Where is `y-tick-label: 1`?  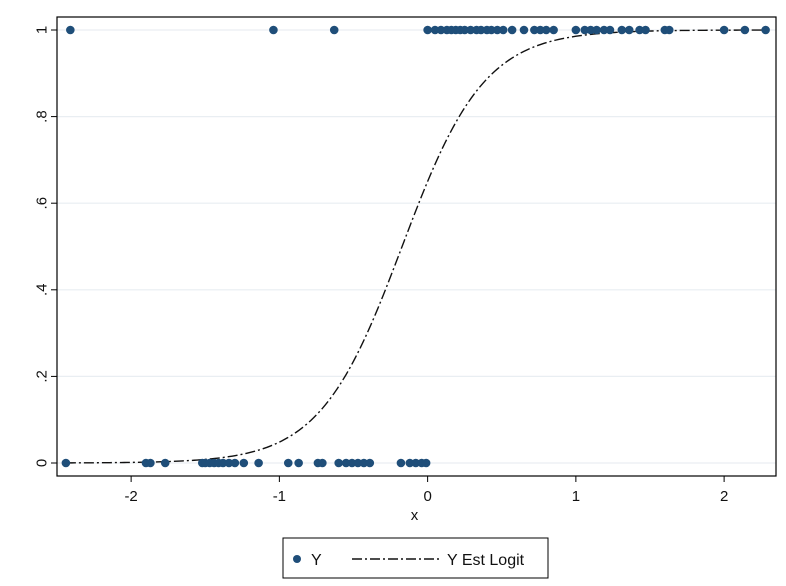
y-tick-label: 1 is located at coordinates (42, 30).